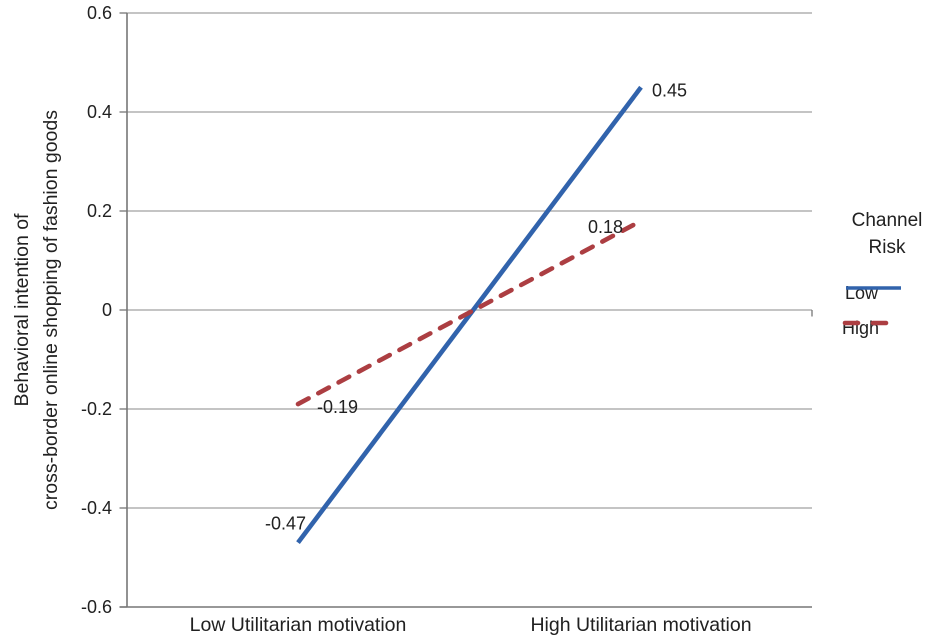 The image size is (945, 641). I want to click on y-tick-label: -0.4, so click(96, 508).